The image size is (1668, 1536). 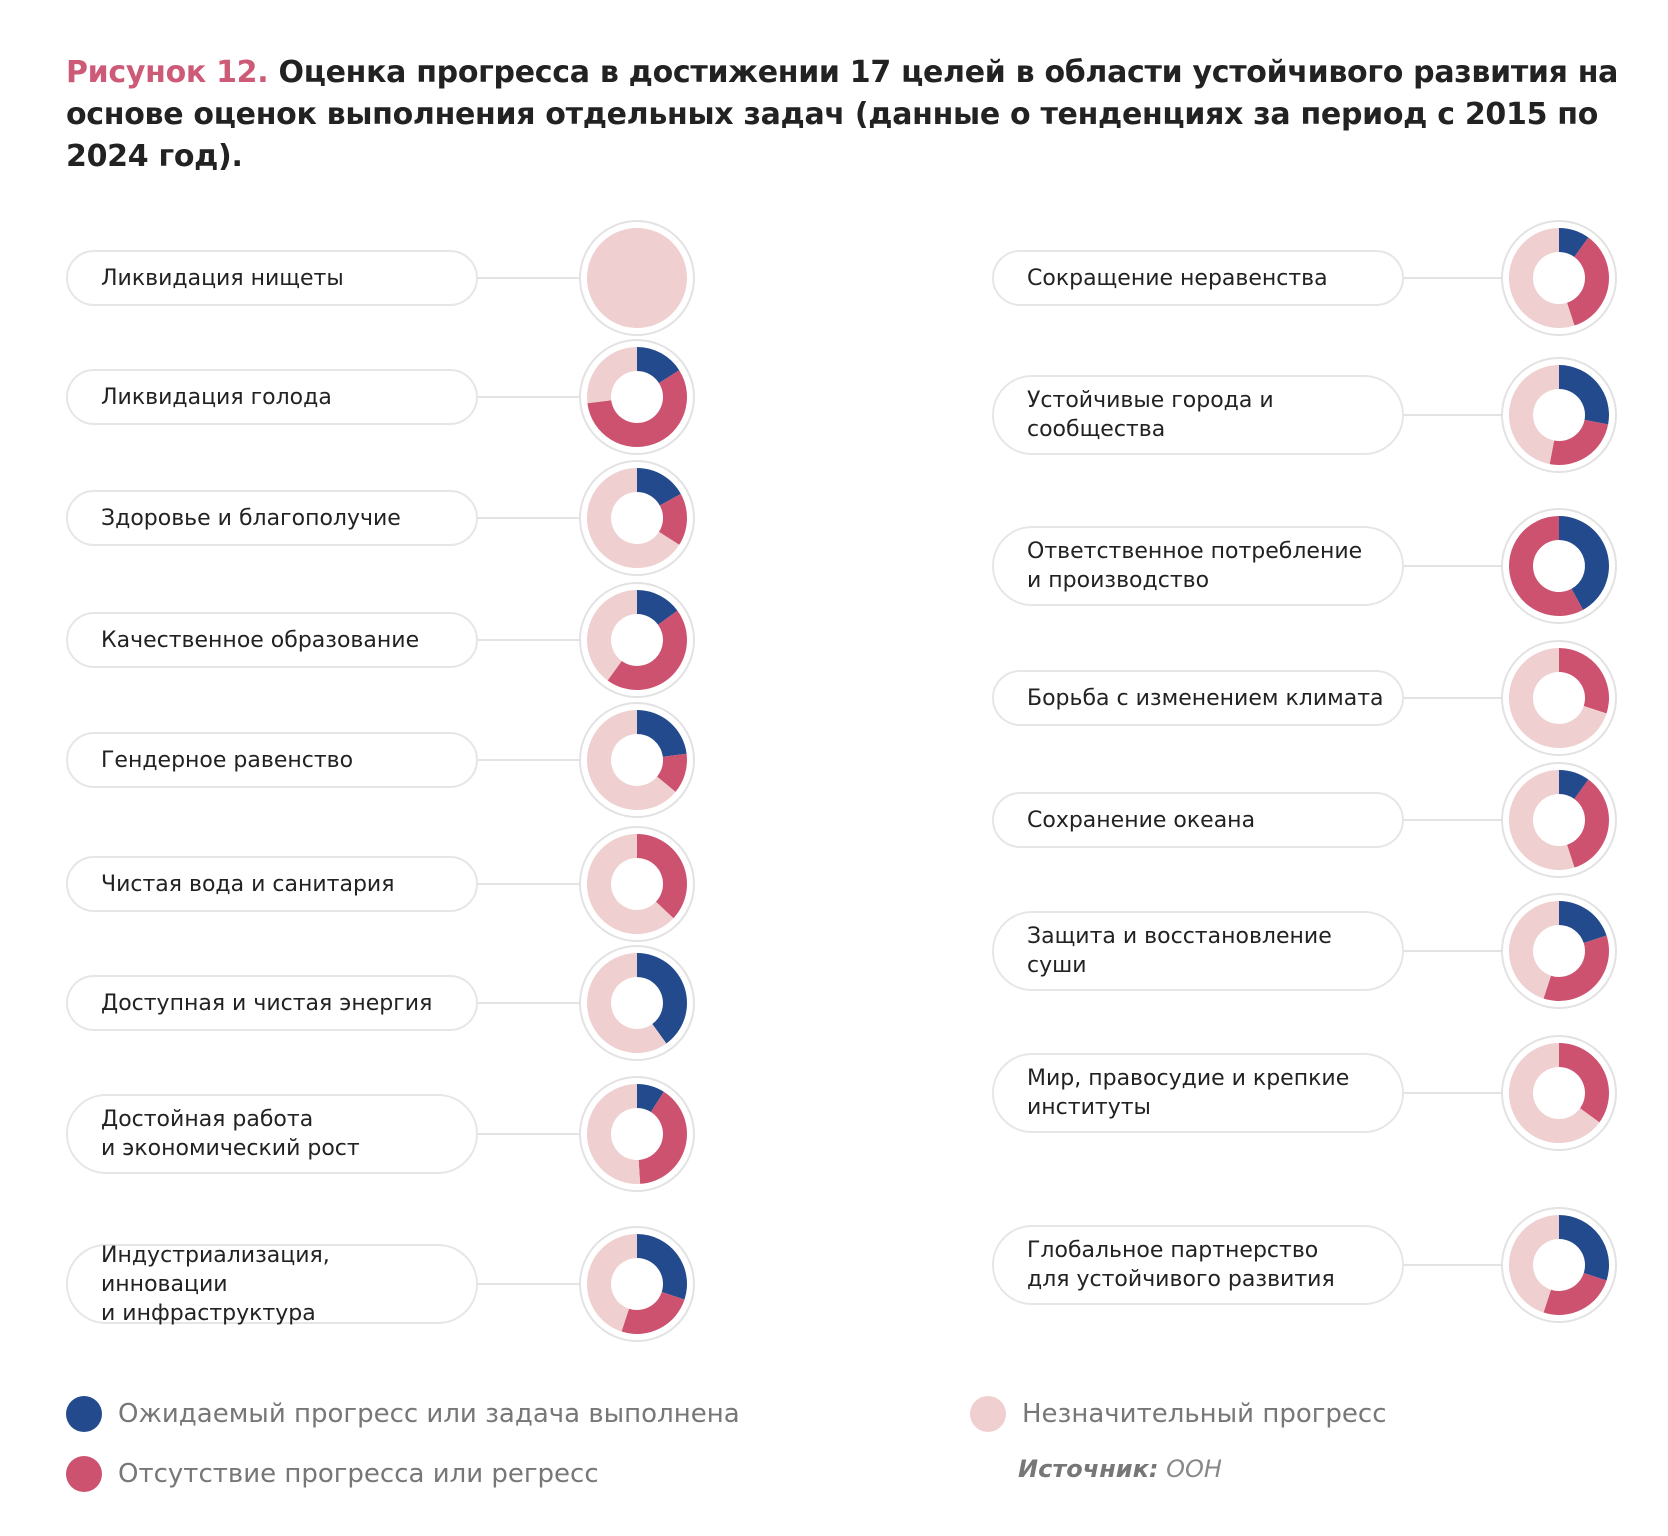 I want to click on source-note: Источник: ООН, so click(x=1120, y=1469).